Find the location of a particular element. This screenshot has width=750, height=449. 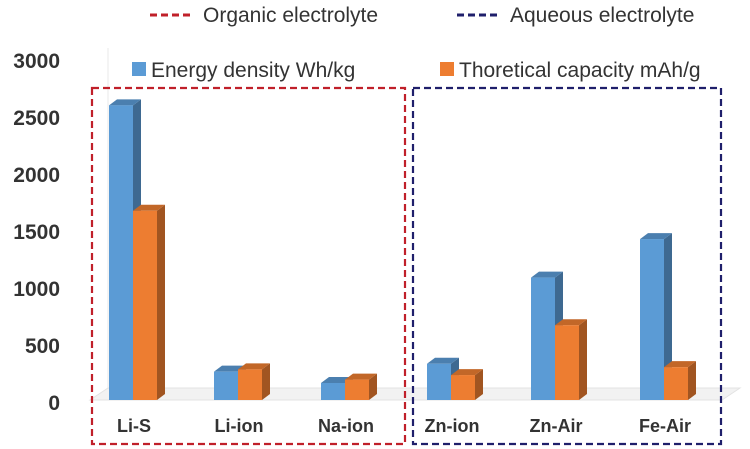

bar-capacity-zn-ion is located at coordinates (467, 384).